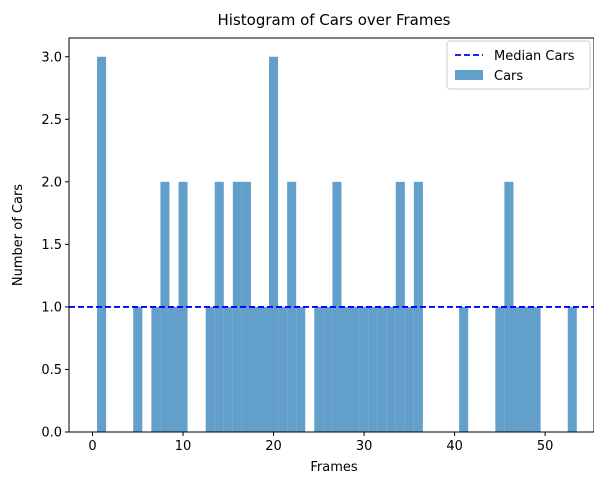  What do you see at coordinates (51, 57) in the screenshot?
I see `y-tick-label: 3.0` at bounding box center [51, 57].